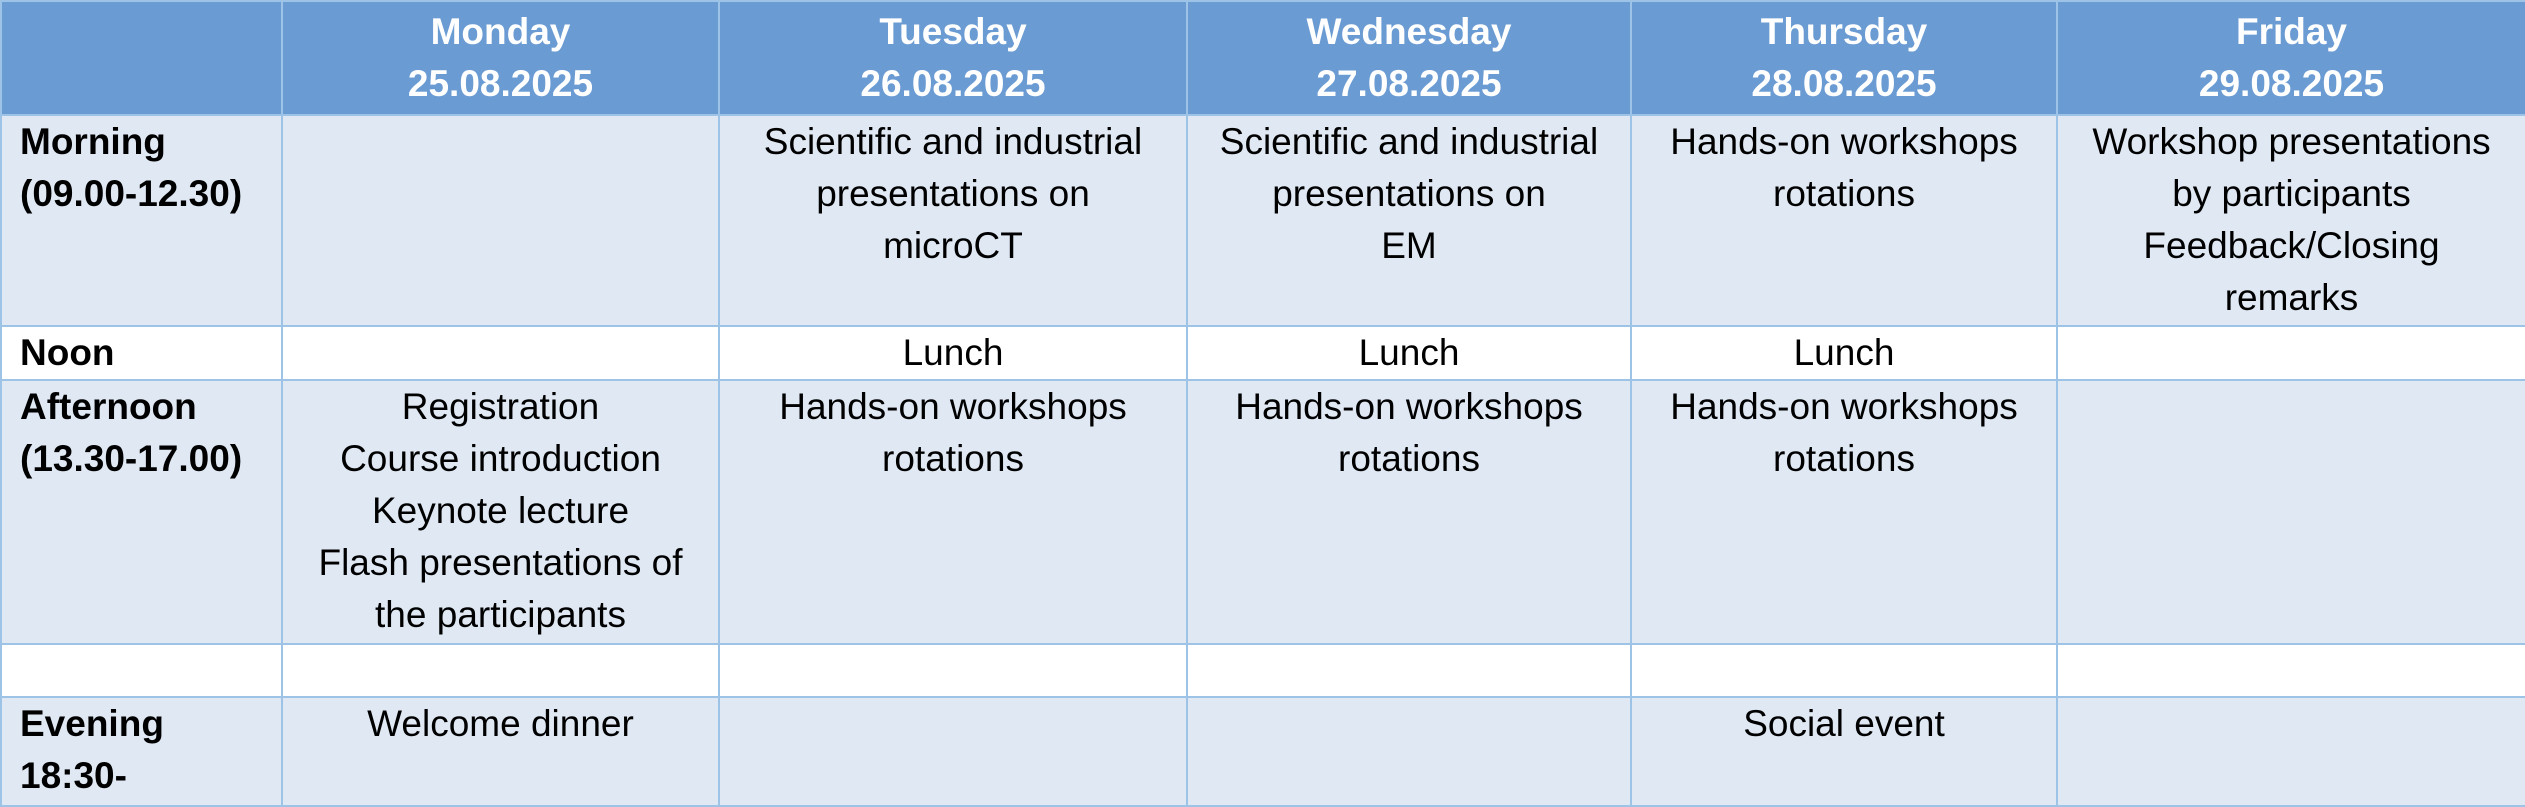 The height and width of the screenshot is (807, 2525). I want to click on row-label-line: Morning, so click(93, 141).